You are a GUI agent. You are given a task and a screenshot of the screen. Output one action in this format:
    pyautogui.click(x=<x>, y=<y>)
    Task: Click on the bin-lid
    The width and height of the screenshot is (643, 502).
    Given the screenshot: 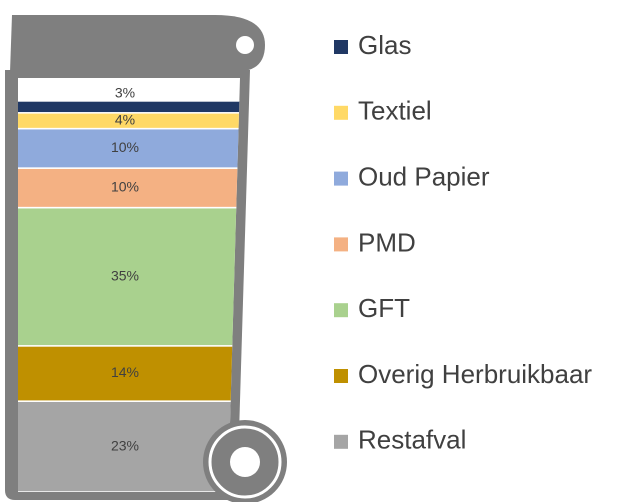 What is the action you would take?
    pyautogui.click(x=137, y=43)
    